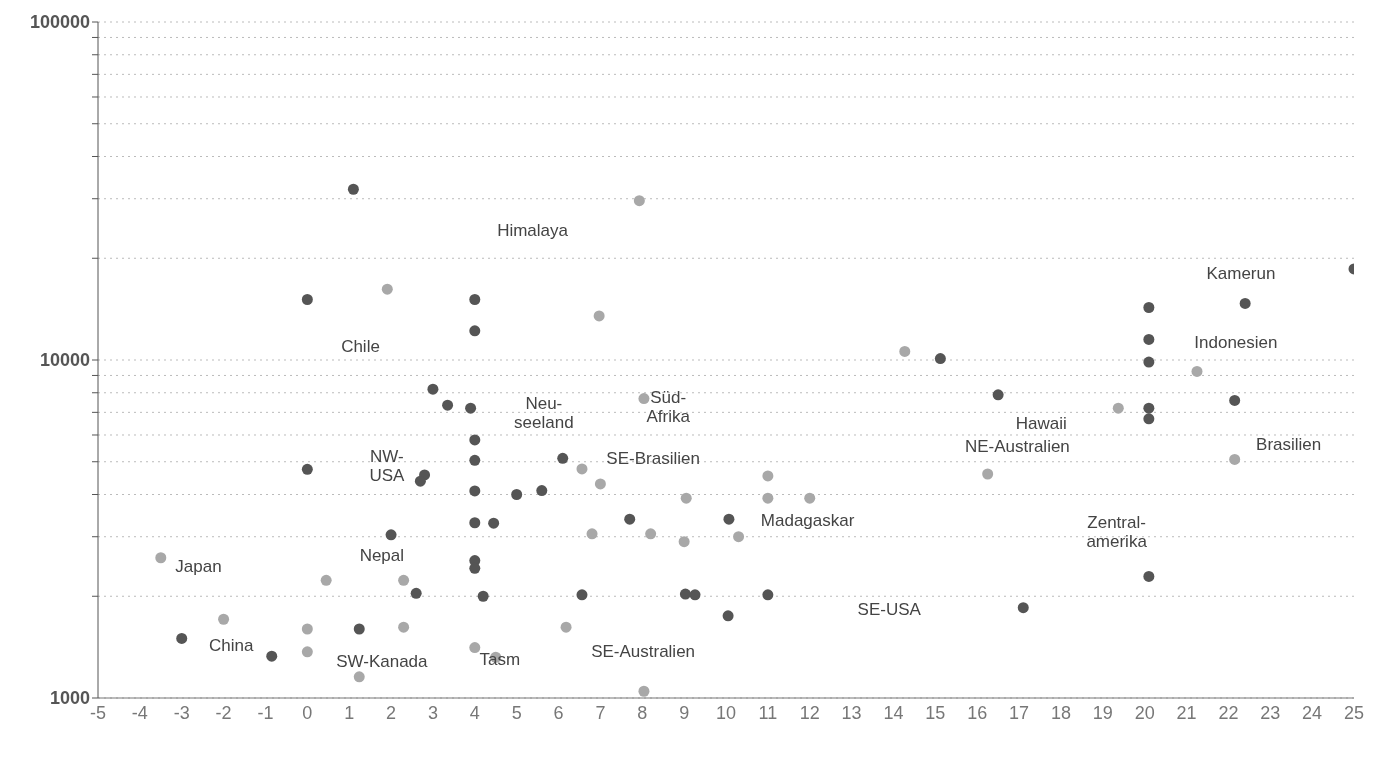 Image resolution: width=1388 pixels, height=758 pixels. Describe the element at coordinates (64, 360) in the screenshot. I see `y-tick-label: 10000` at that location.